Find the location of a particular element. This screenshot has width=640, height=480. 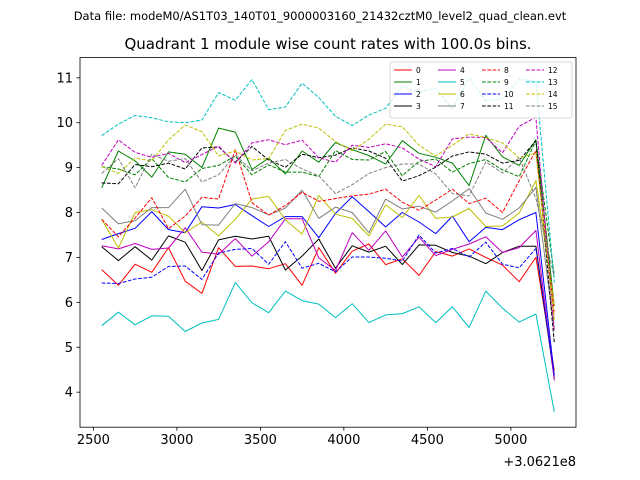

y-tick-label: 11 is located at coordinates (64, 78).